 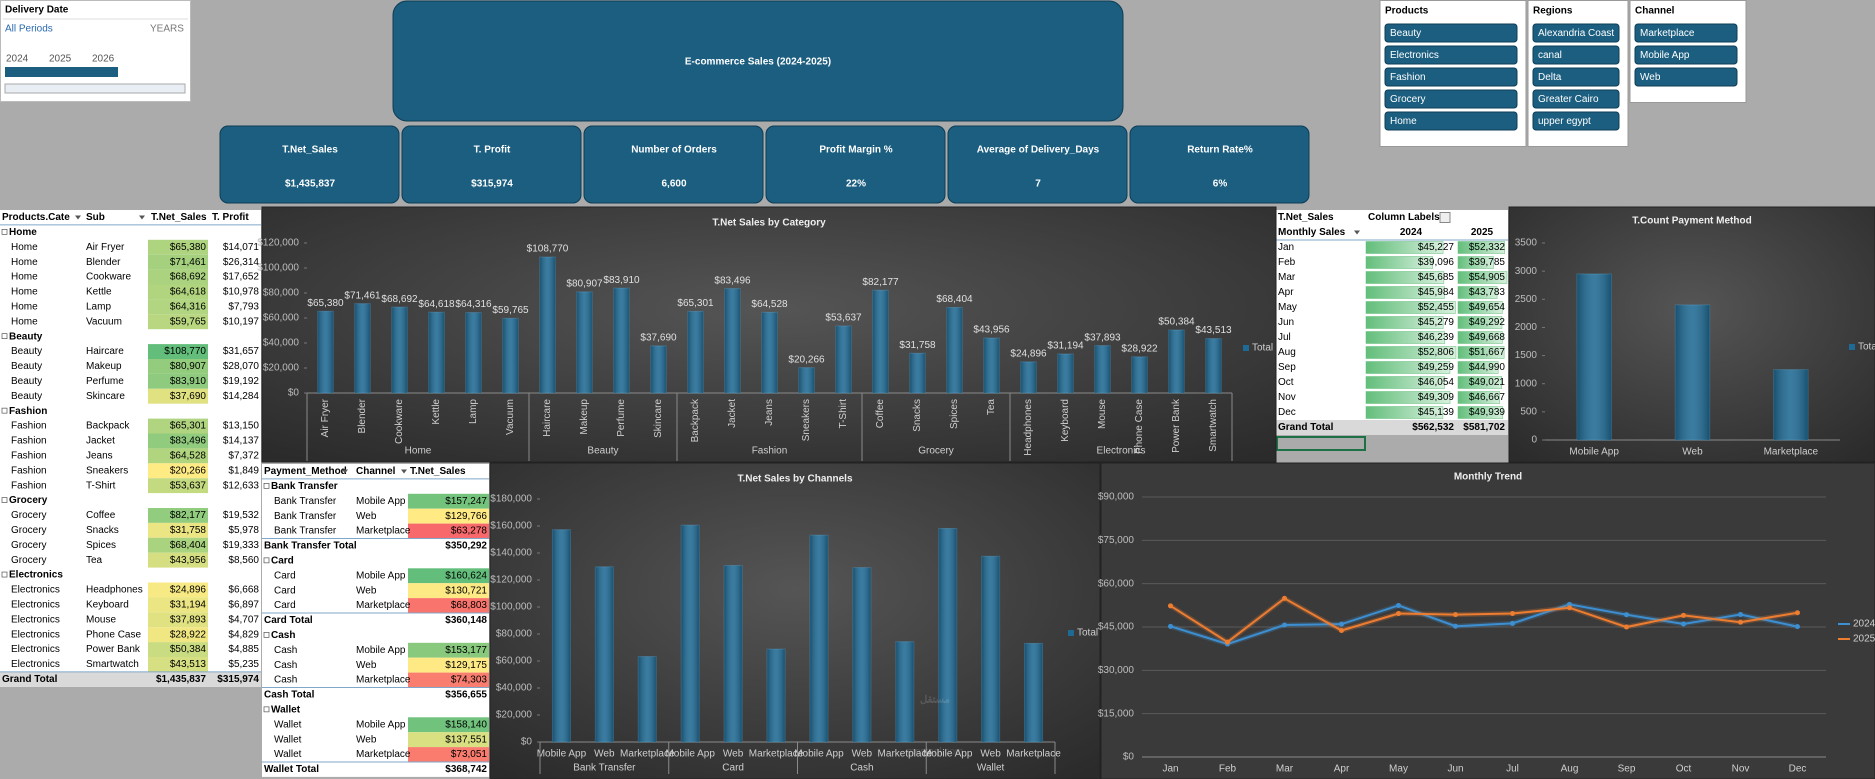 What do you see at coordinates (469, 605) in the screenshot?
I see `cell: $68,803` at bounding box center [469, 605].